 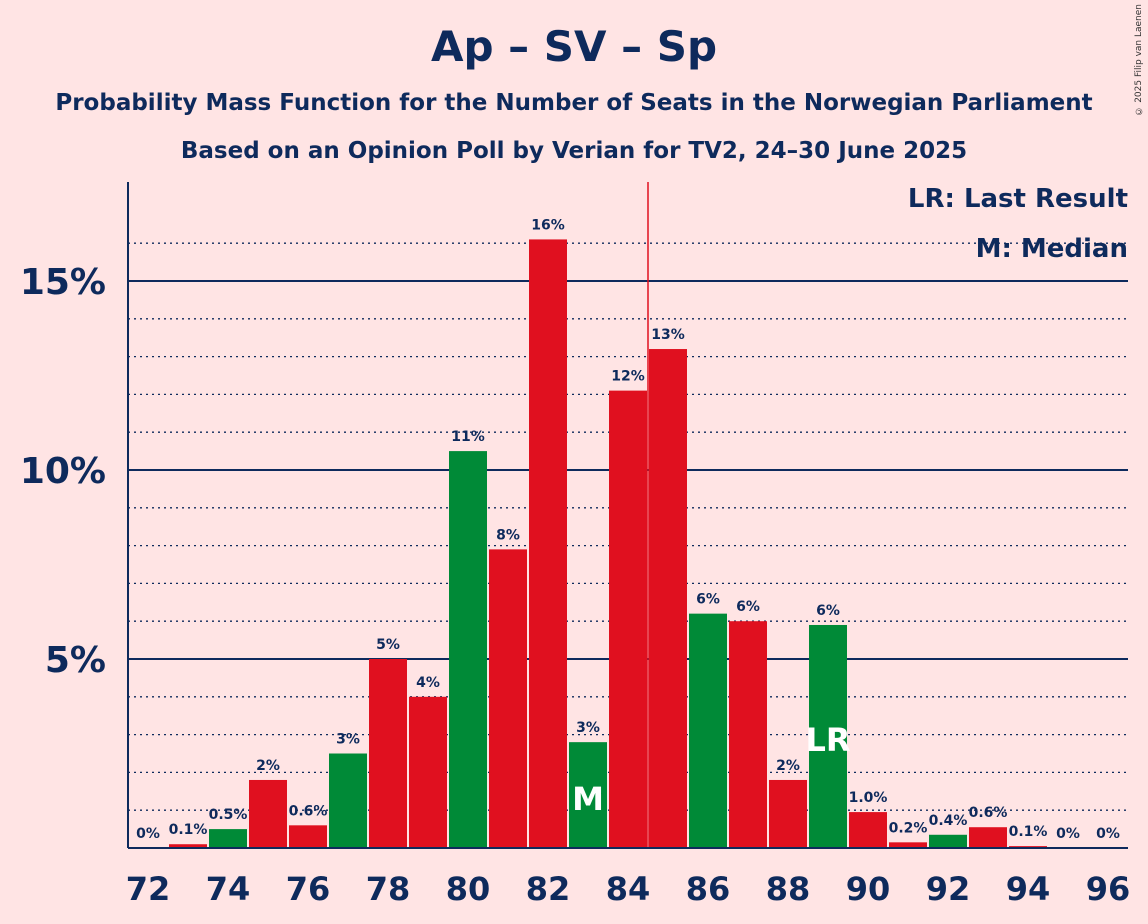 I want to click on bar-value-label: 0.4%, so click(x=948, y=821).